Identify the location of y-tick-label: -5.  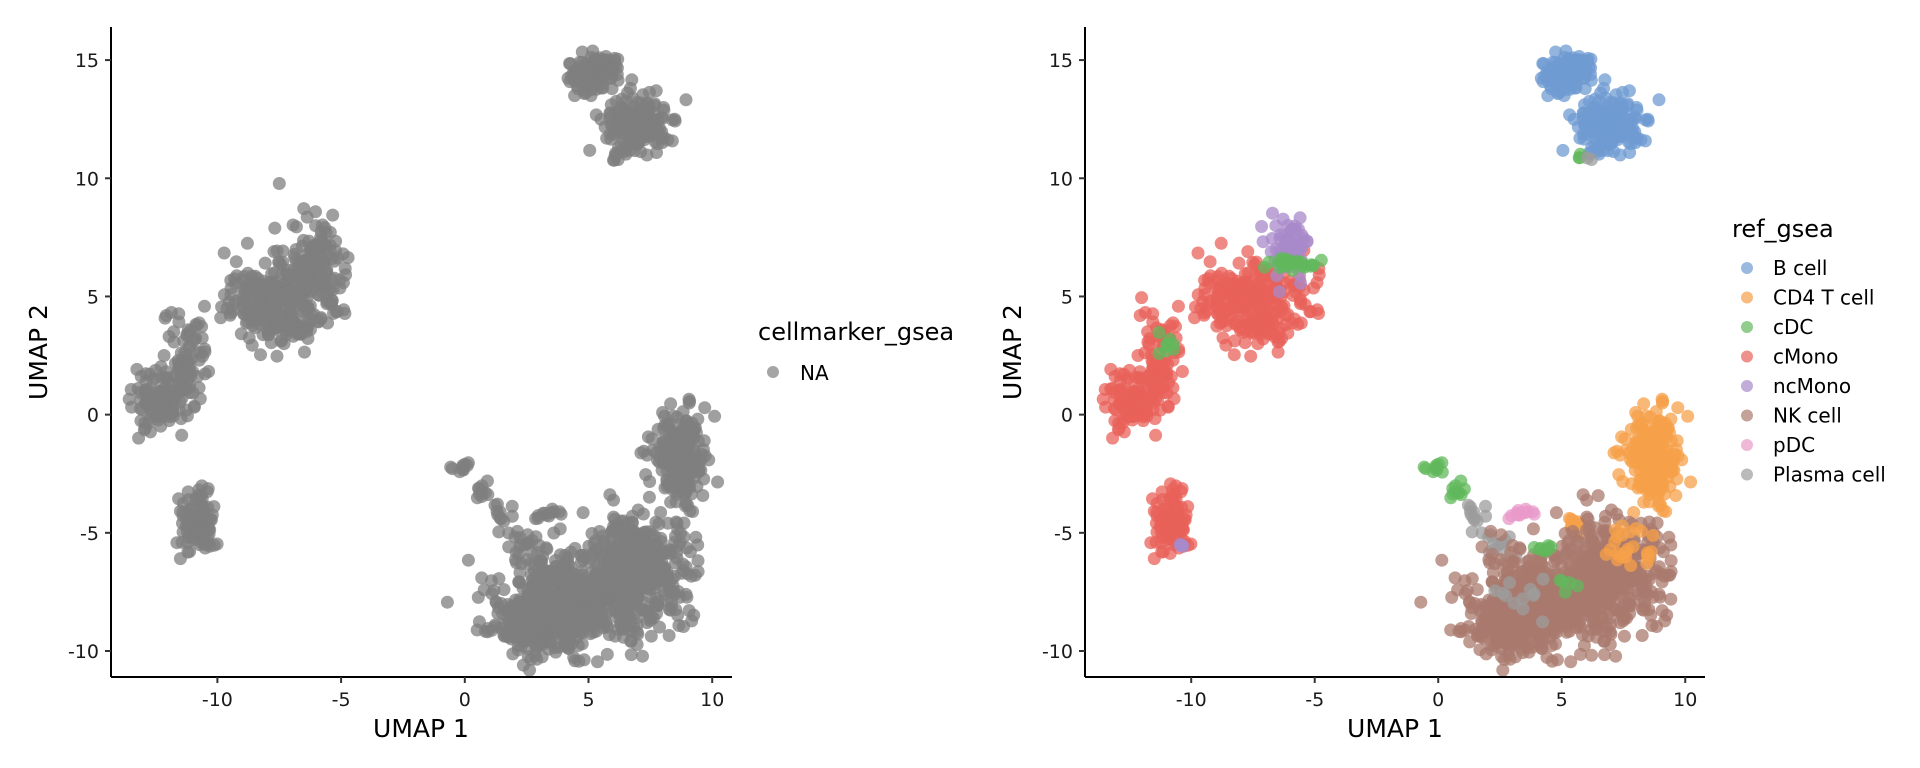
(89, 534).